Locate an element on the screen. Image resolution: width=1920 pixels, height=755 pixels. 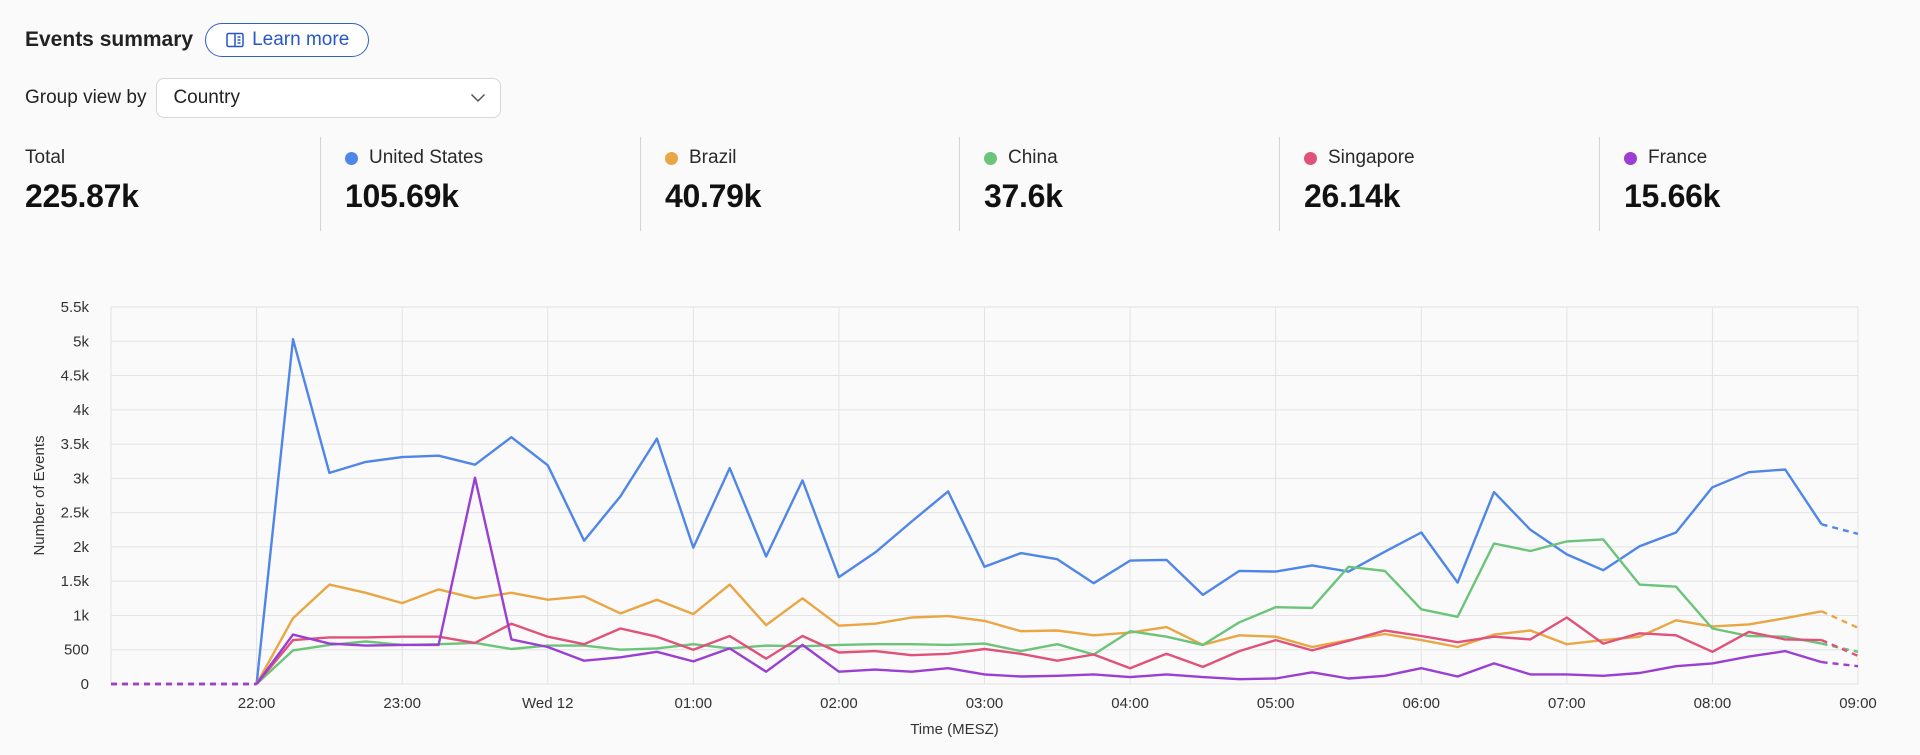
stat-label: United States is located at coordinates (426, 157).